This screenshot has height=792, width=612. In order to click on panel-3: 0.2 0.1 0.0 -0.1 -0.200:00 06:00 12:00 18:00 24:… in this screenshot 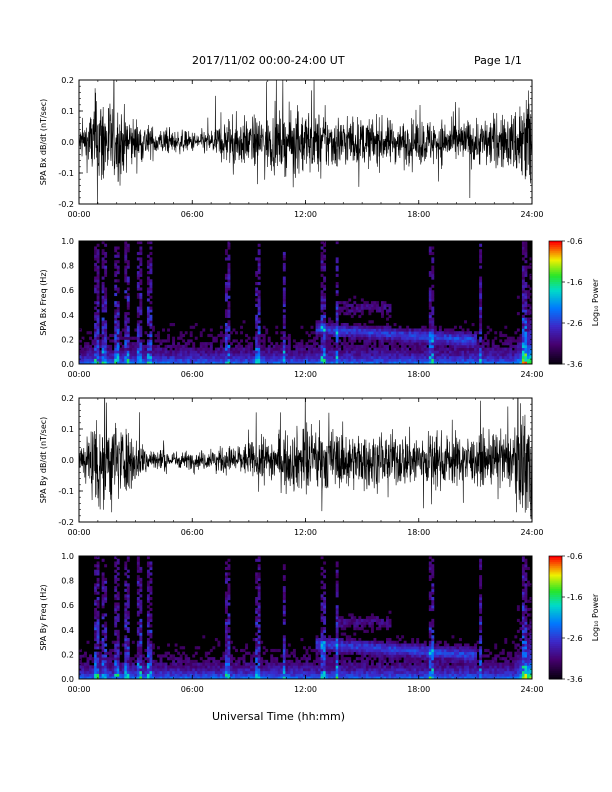, I will do `click(291, 465)`.